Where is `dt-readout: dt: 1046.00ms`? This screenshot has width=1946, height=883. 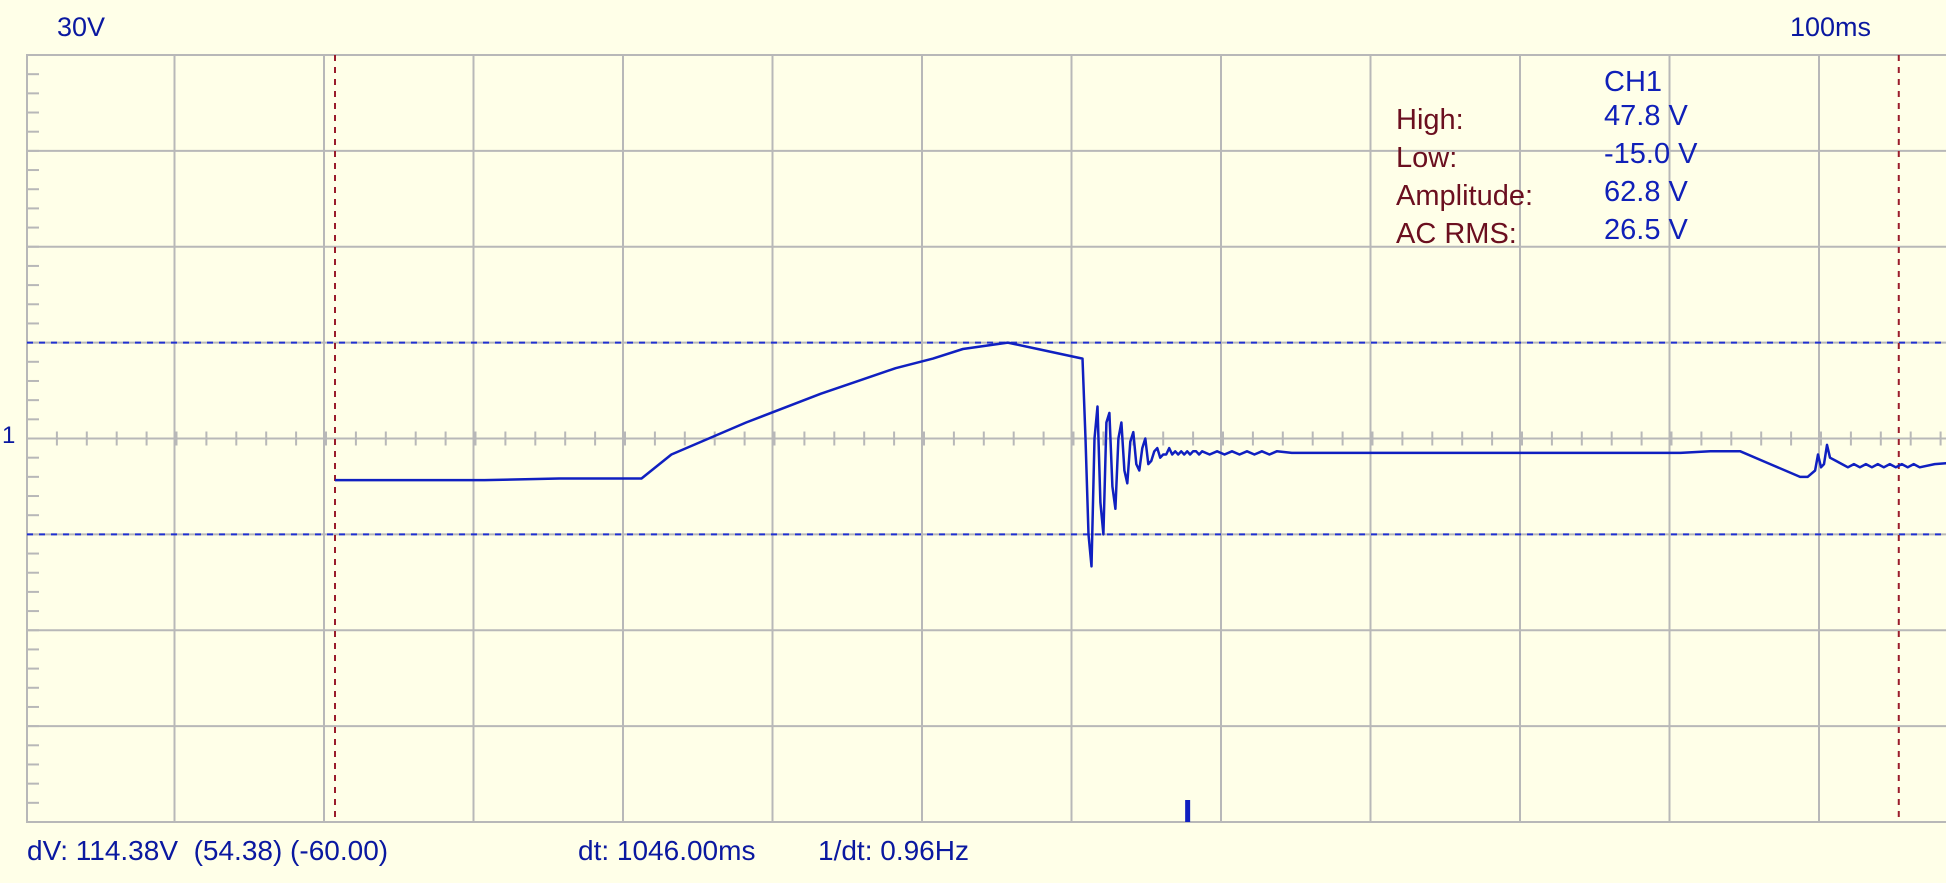 dt-readout: dt: 1046.00ms is located at coordinates (667, 850).